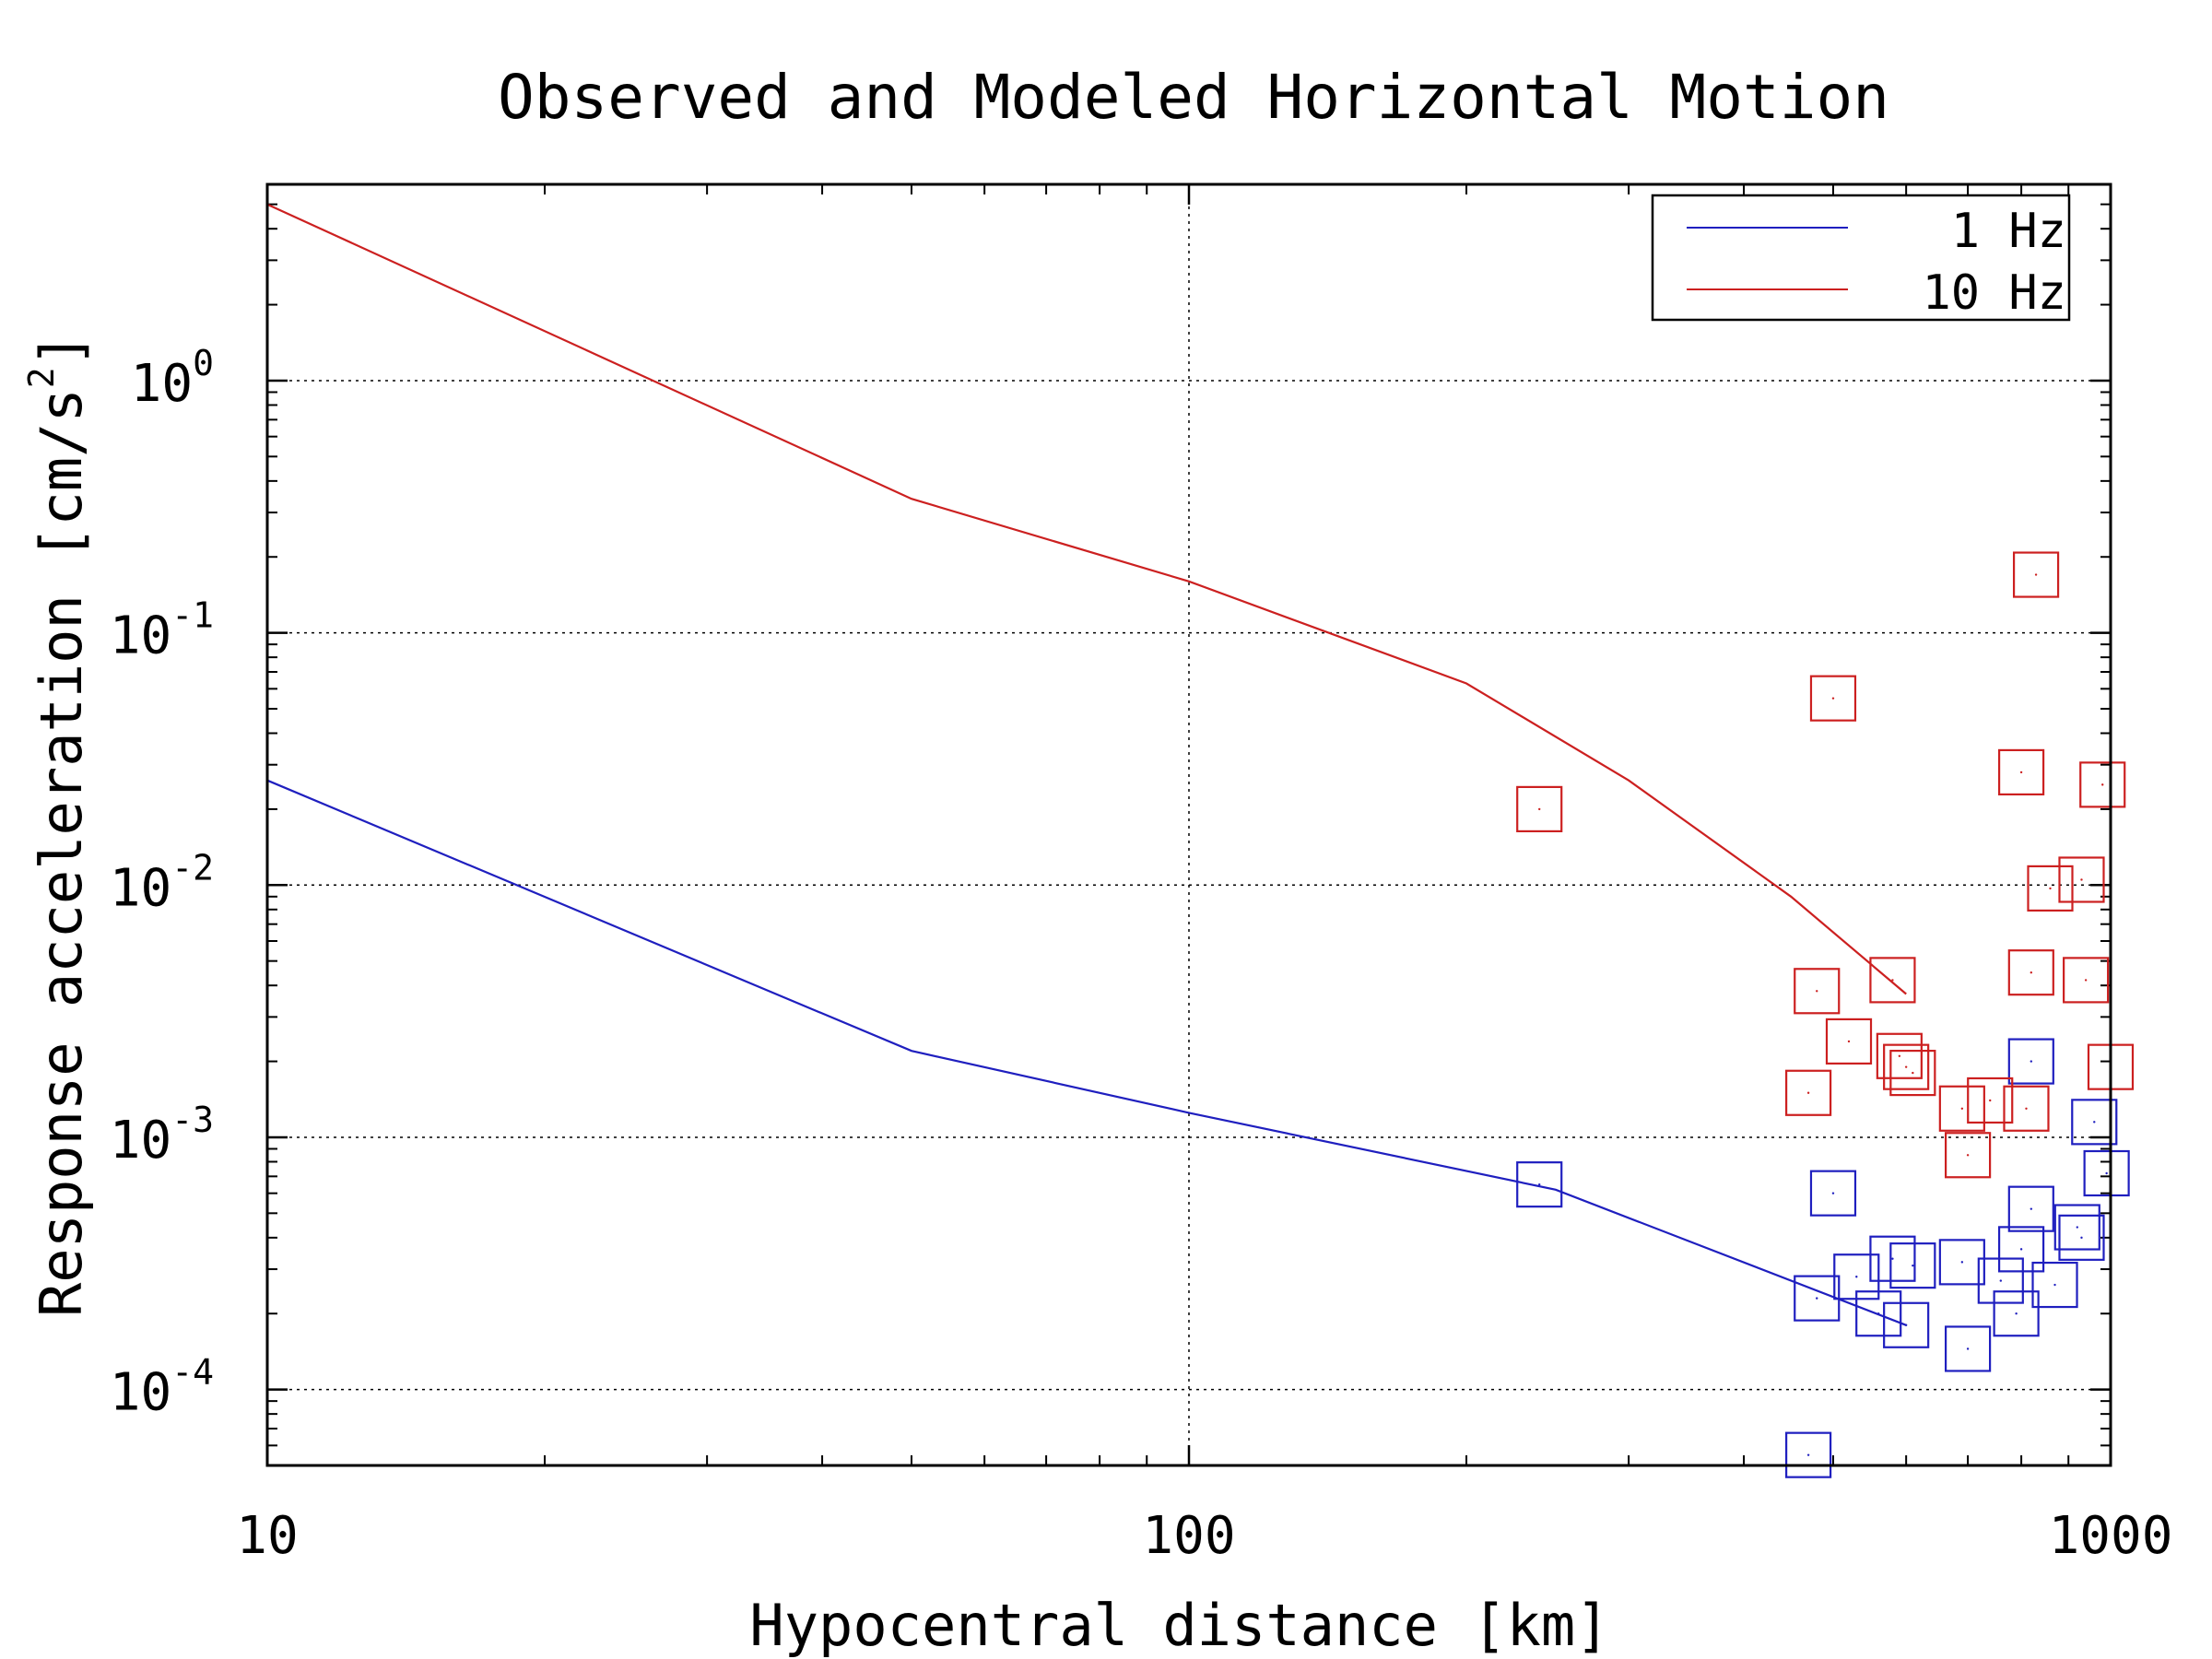 This screenshot has height=1659, width=2212. I want to click on y-tick-label: 10⁻⁴, so click(162, 1387).